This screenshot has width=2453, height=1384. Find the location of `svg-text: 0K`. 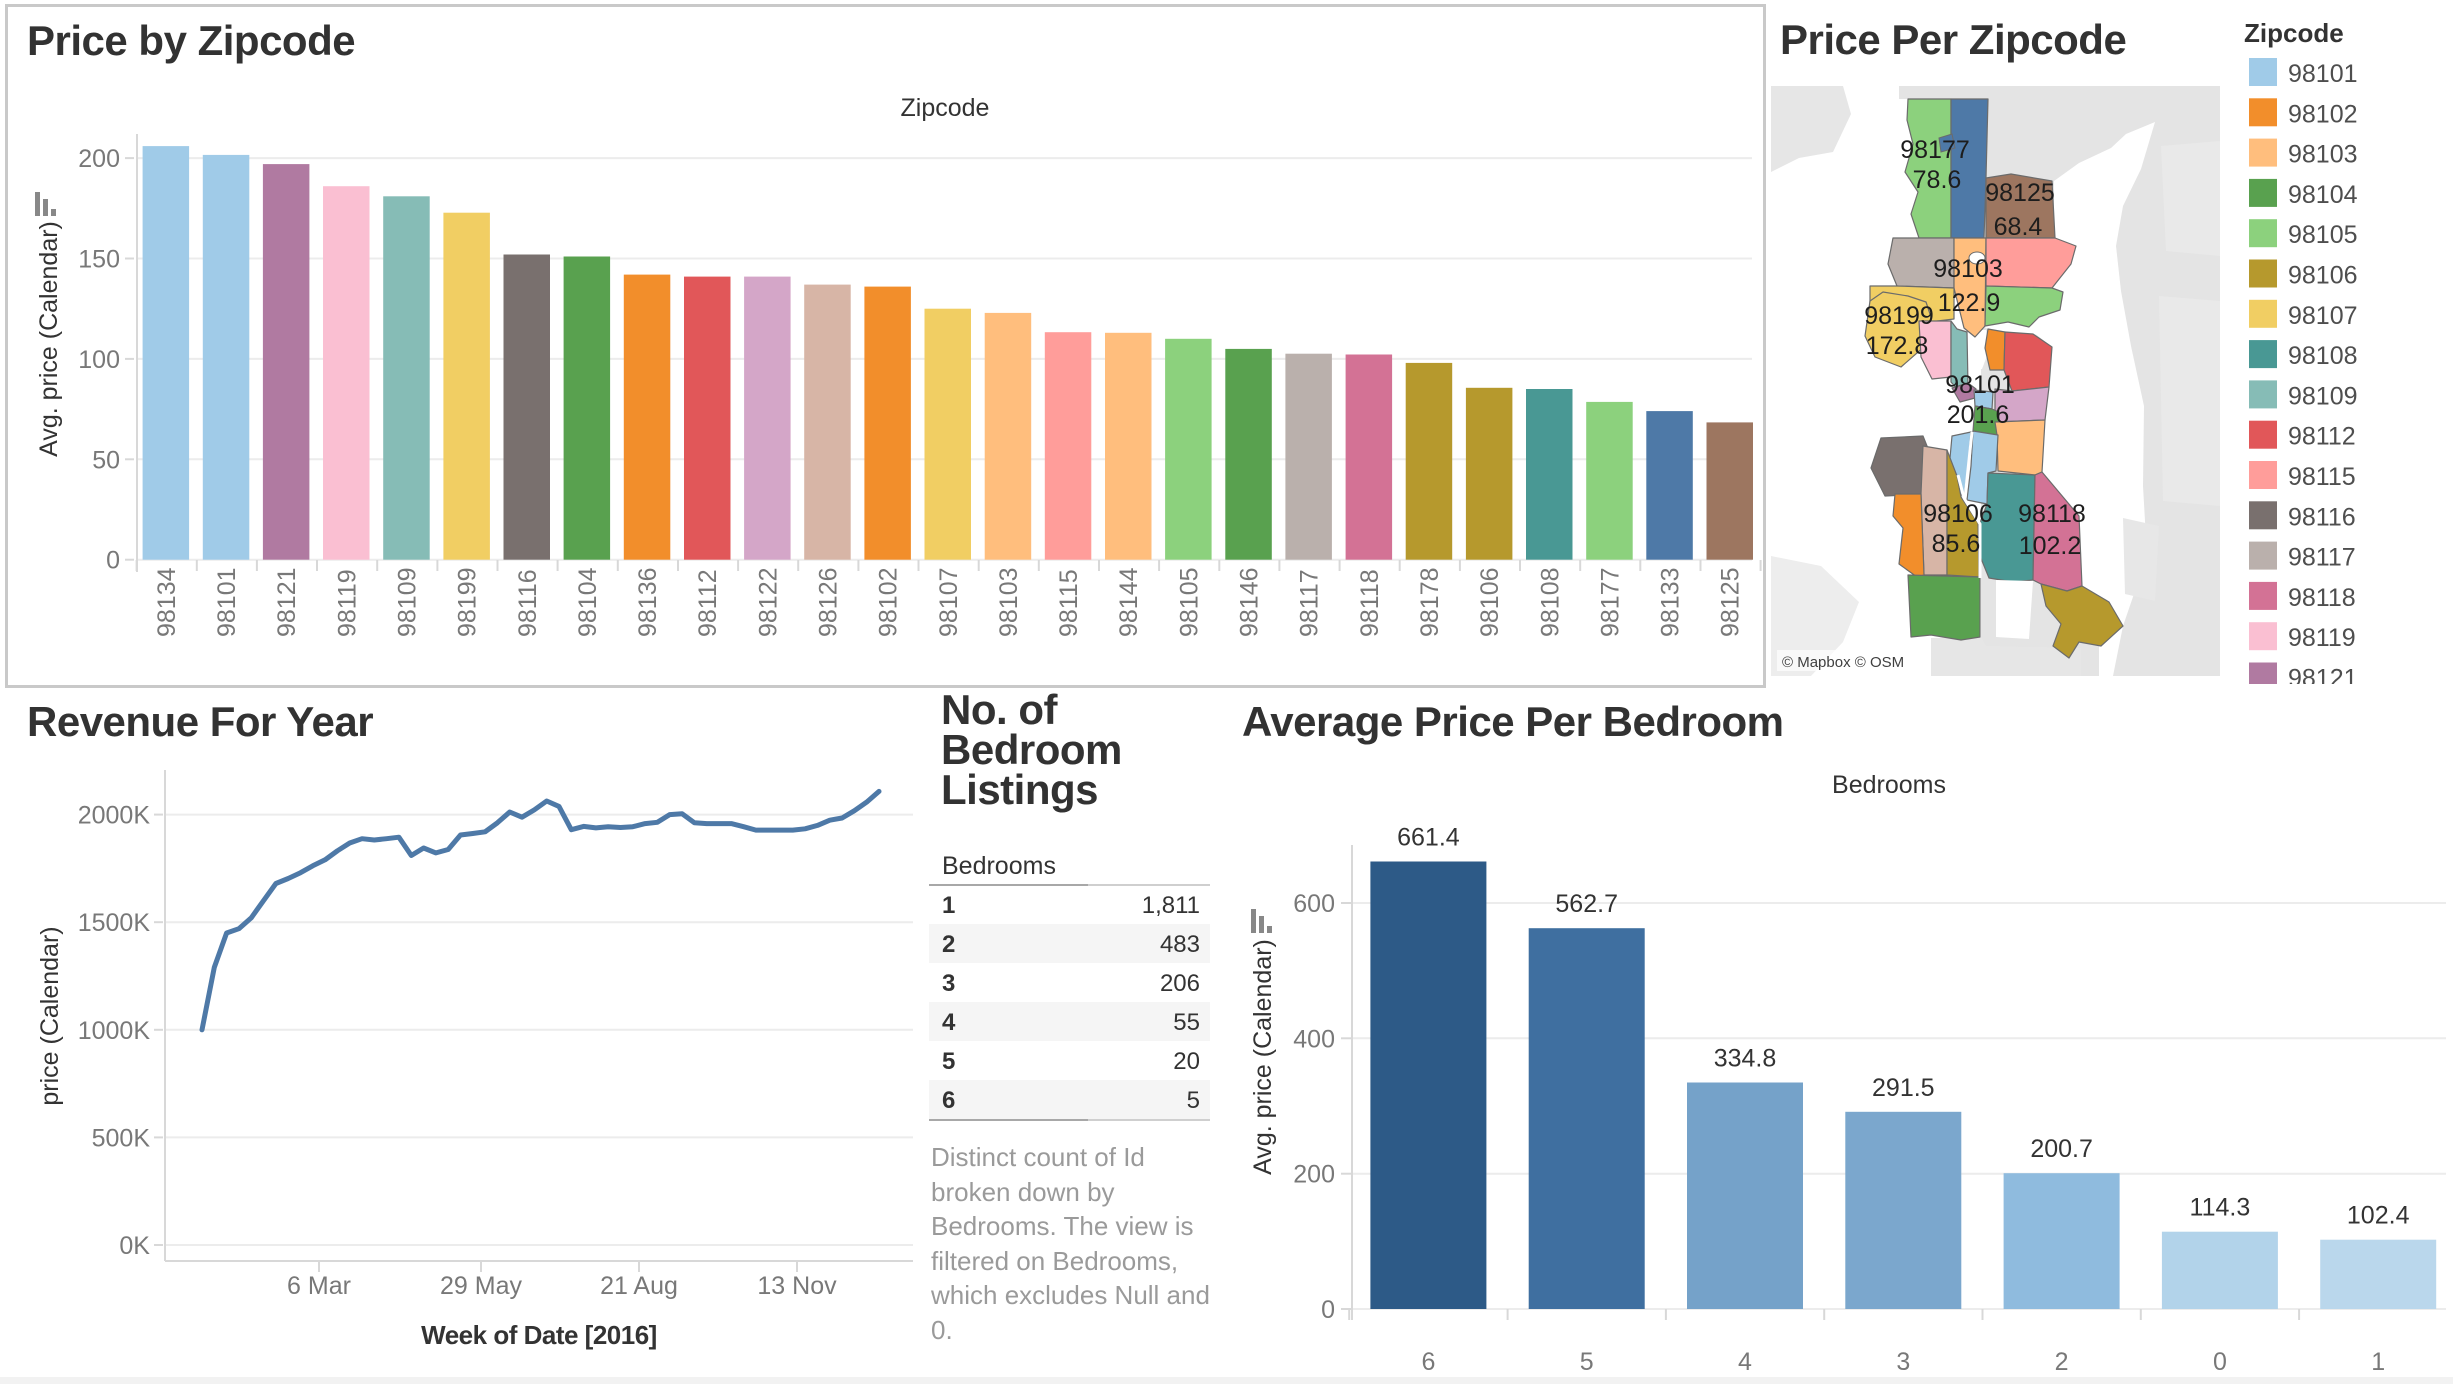

svg-text: 0K is located at coordinates (134, 1246).